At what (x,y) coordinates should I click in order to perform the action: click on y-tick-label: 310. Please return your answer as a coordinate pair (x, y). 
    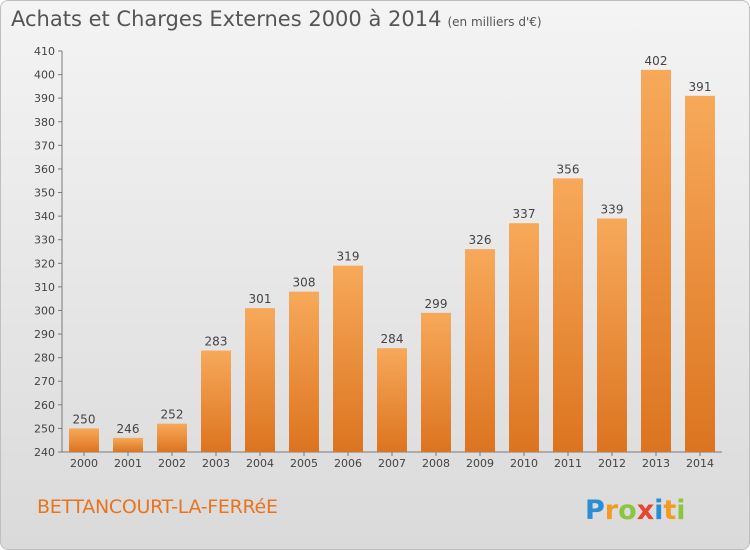
    Looking at the image, I should click on (44, 287).